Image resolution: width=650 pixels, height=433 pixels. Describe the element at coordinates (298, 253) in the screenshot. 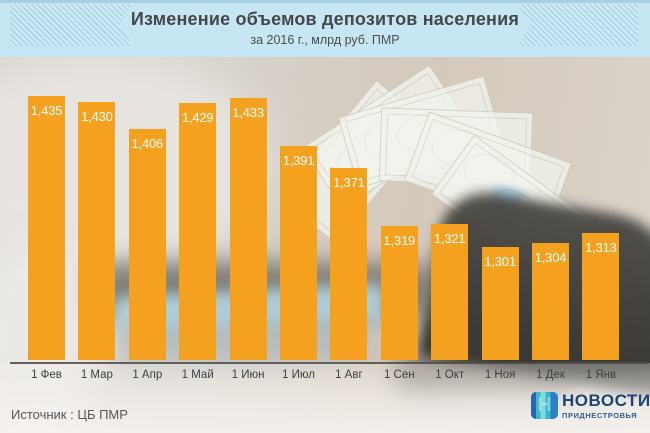

I see `bar: 1,391` at that location.